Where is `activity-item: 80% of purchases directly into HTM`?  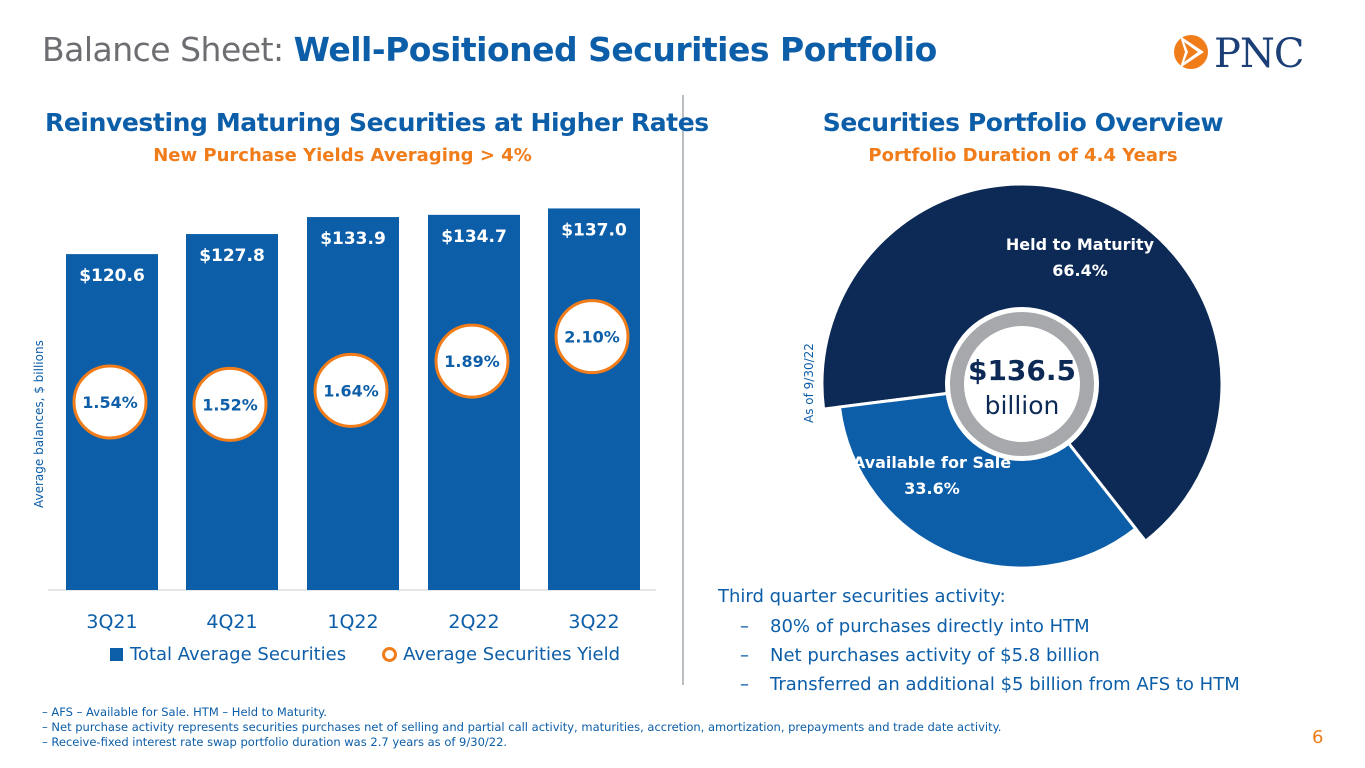
activity-item: 80% of purchases directly into HTM is located at coordinates (979, 626).